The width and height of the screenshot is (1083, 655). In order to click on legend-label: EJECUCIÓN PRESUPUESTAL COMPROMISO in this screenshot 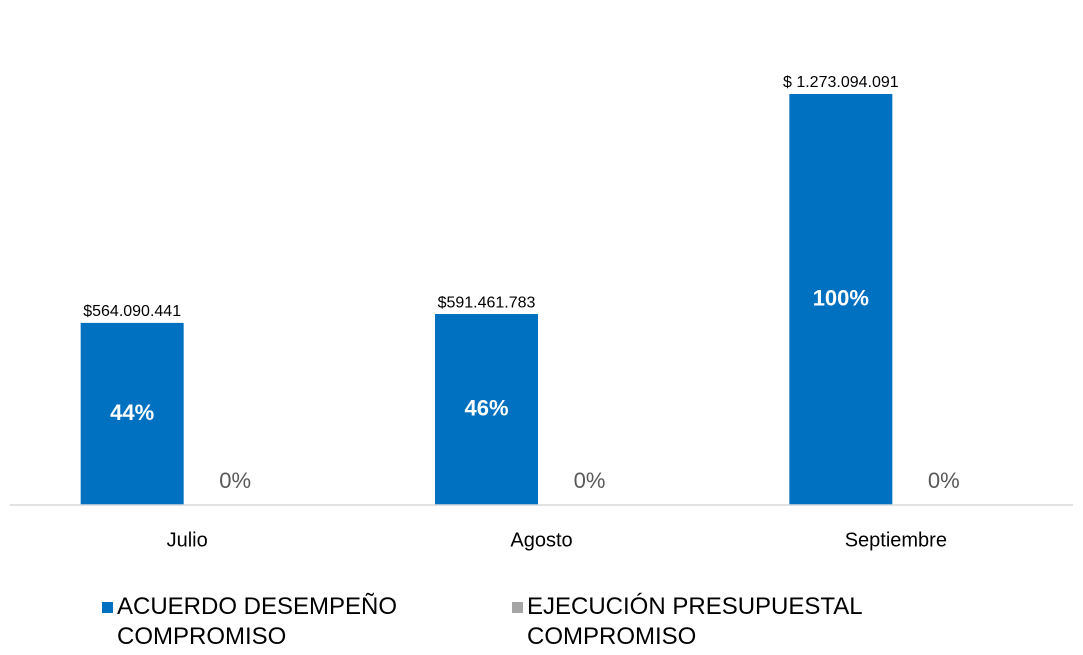, I will do `click(694, 621)`.